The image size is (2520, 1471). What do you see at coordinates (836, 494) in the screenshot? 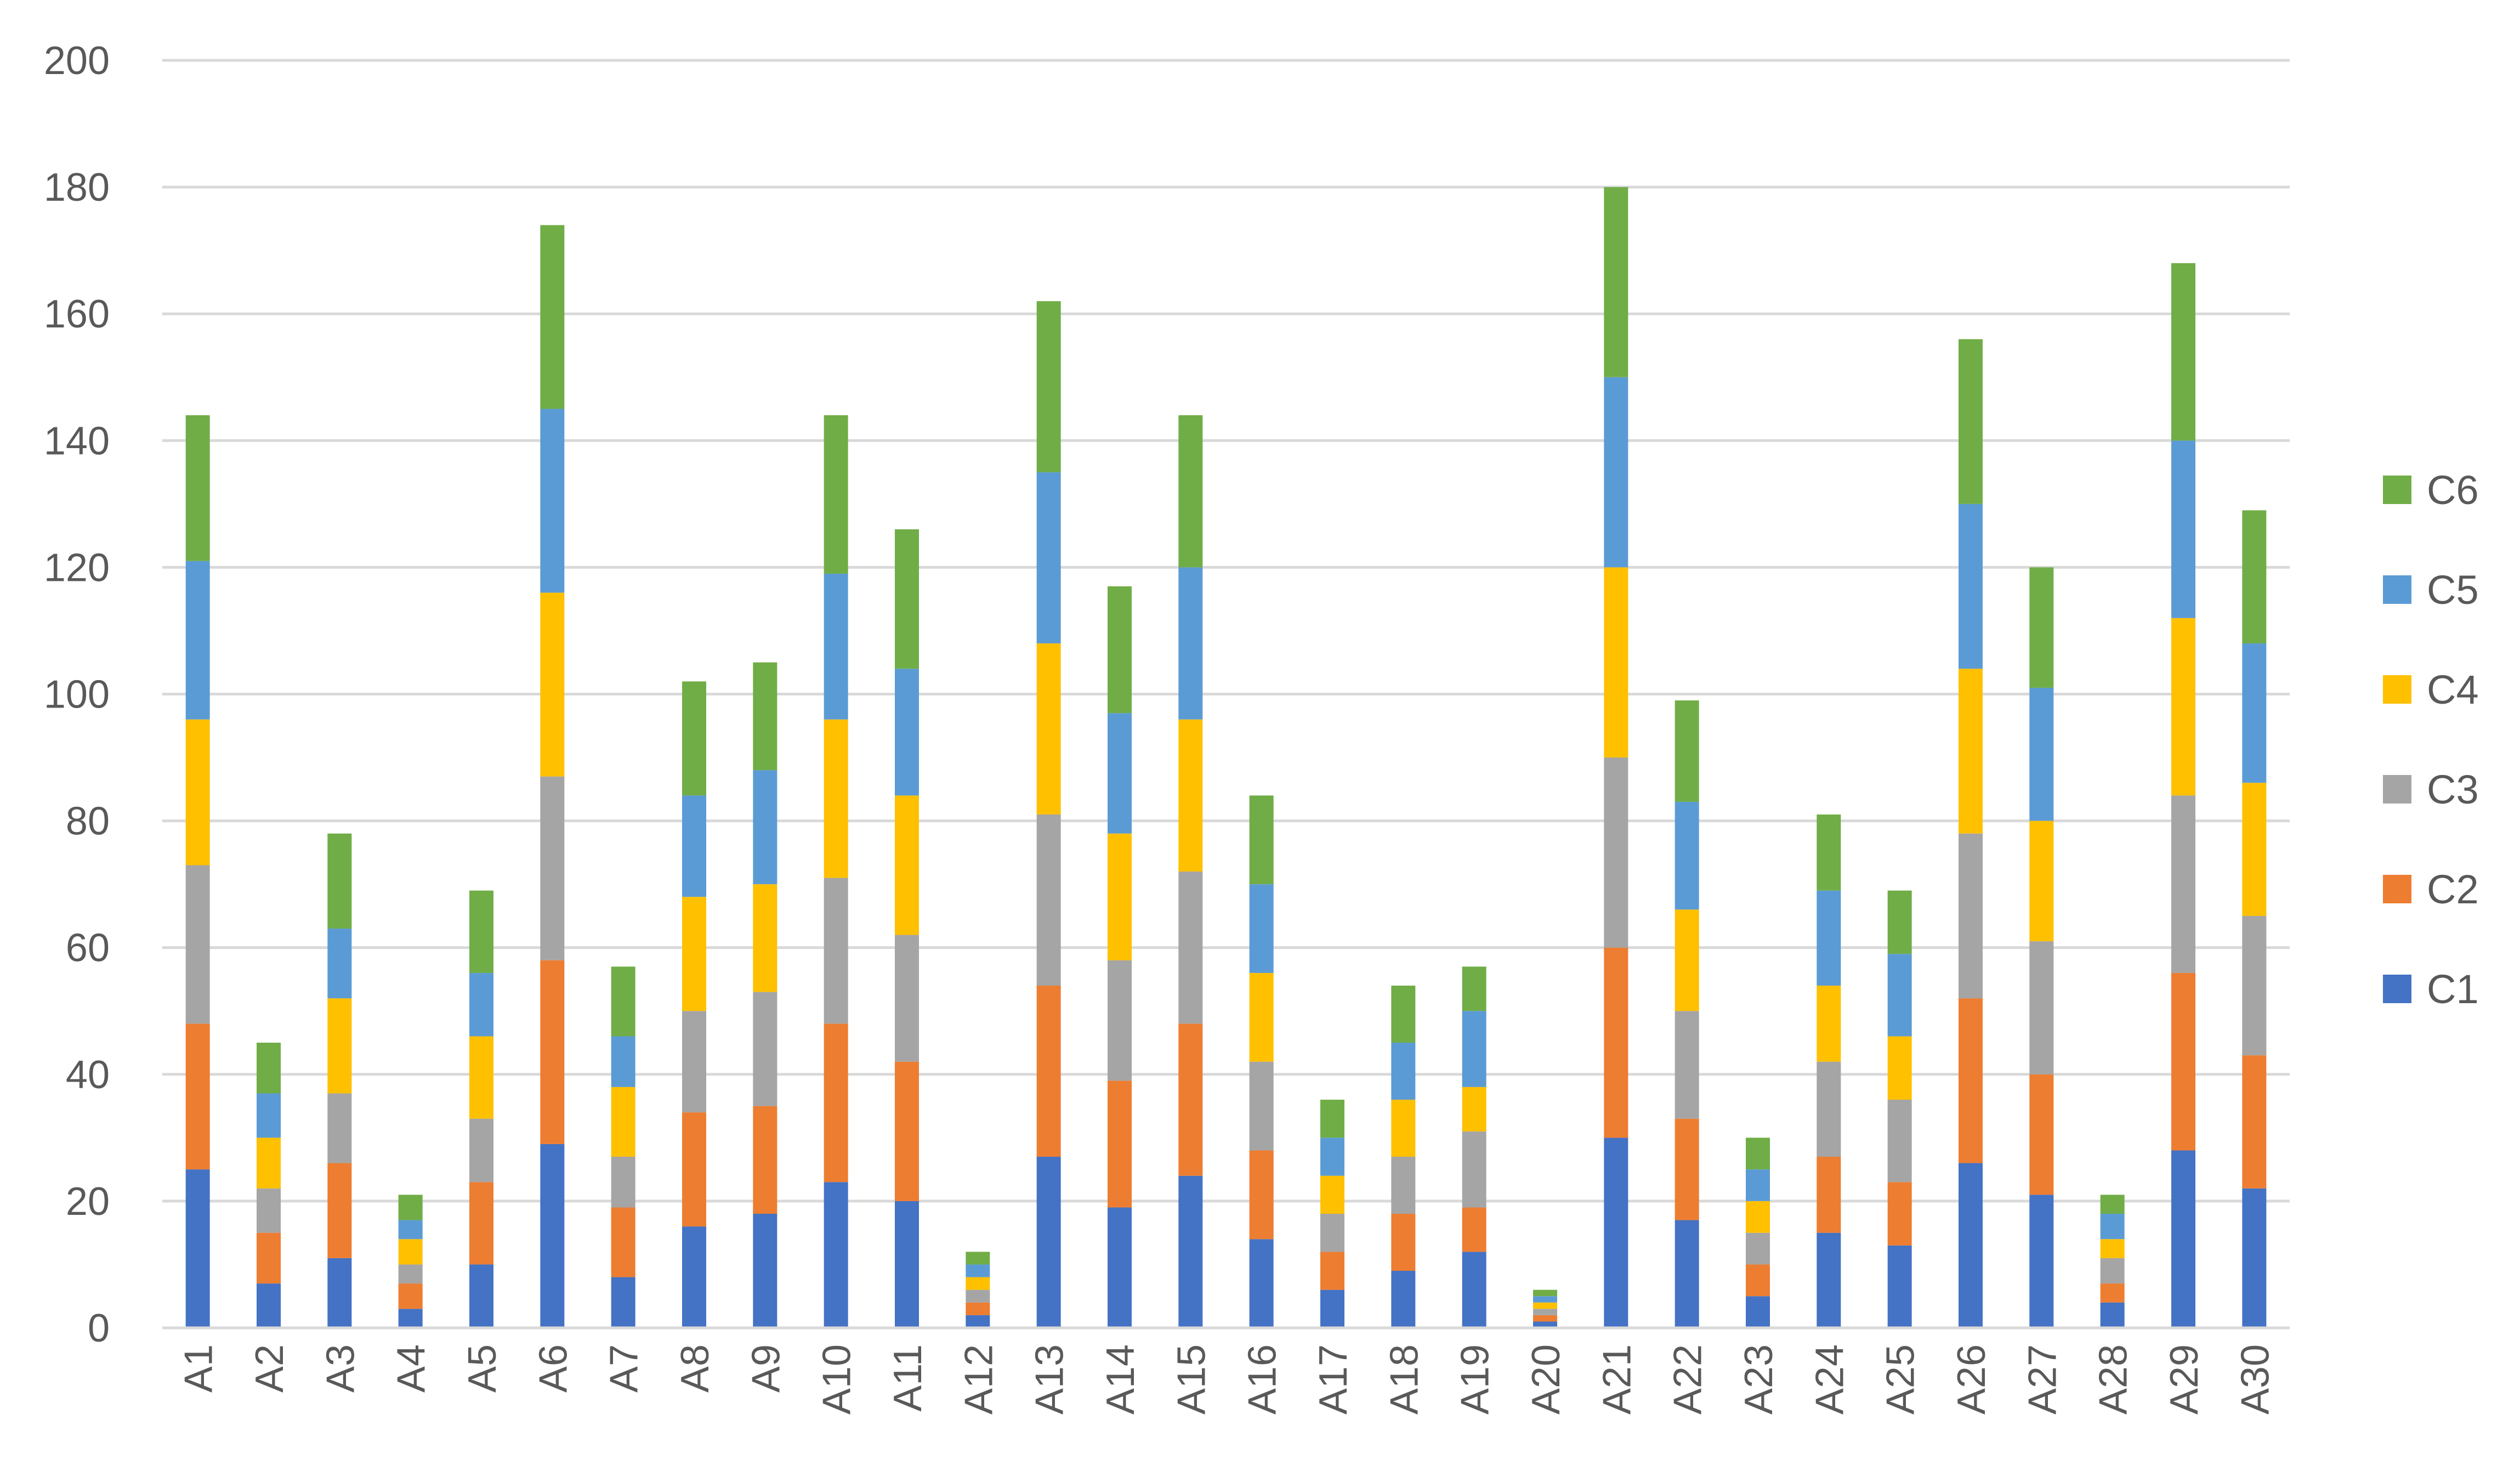
I see `bar-segment-a10-c6` at bounding box center [836, 494].